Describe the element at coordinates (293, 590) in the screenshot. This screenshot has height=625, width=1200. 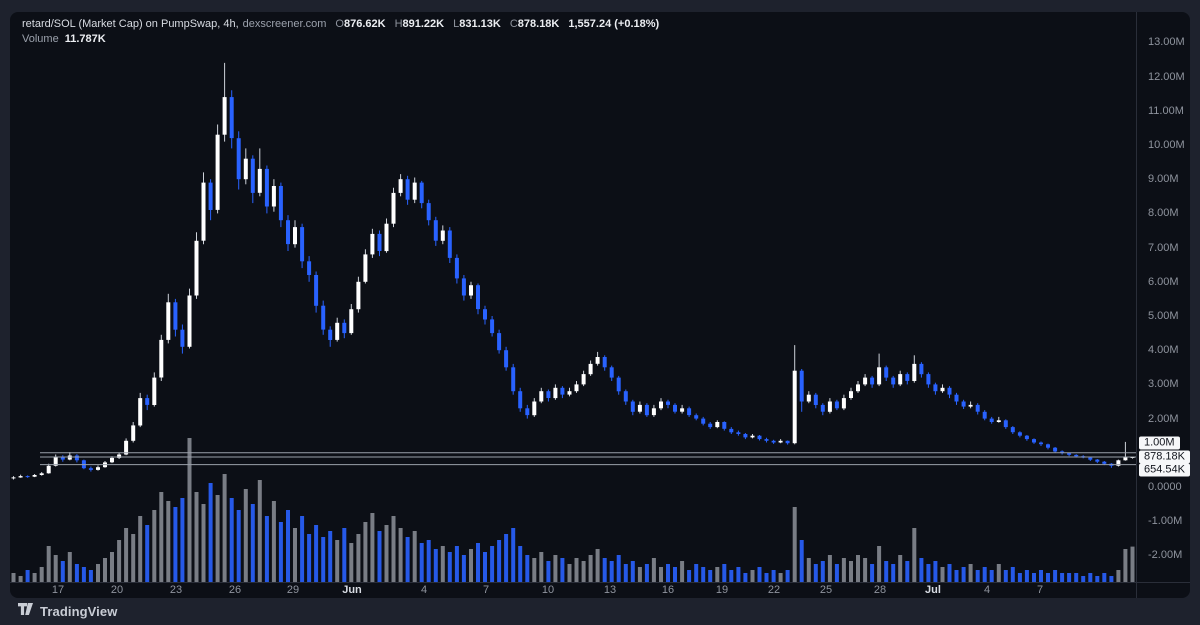
I see `time-axis-label: 29` at that location.